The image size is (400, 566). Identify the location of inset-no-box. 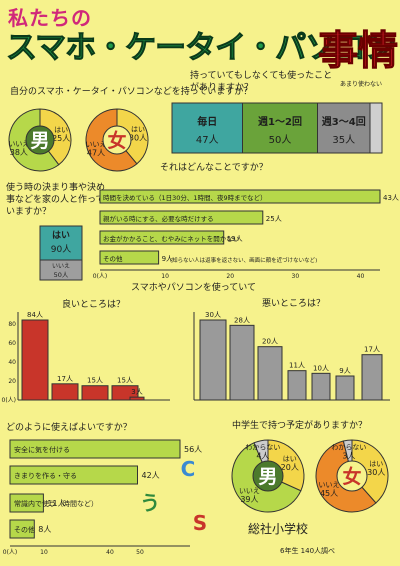
(61, 270).